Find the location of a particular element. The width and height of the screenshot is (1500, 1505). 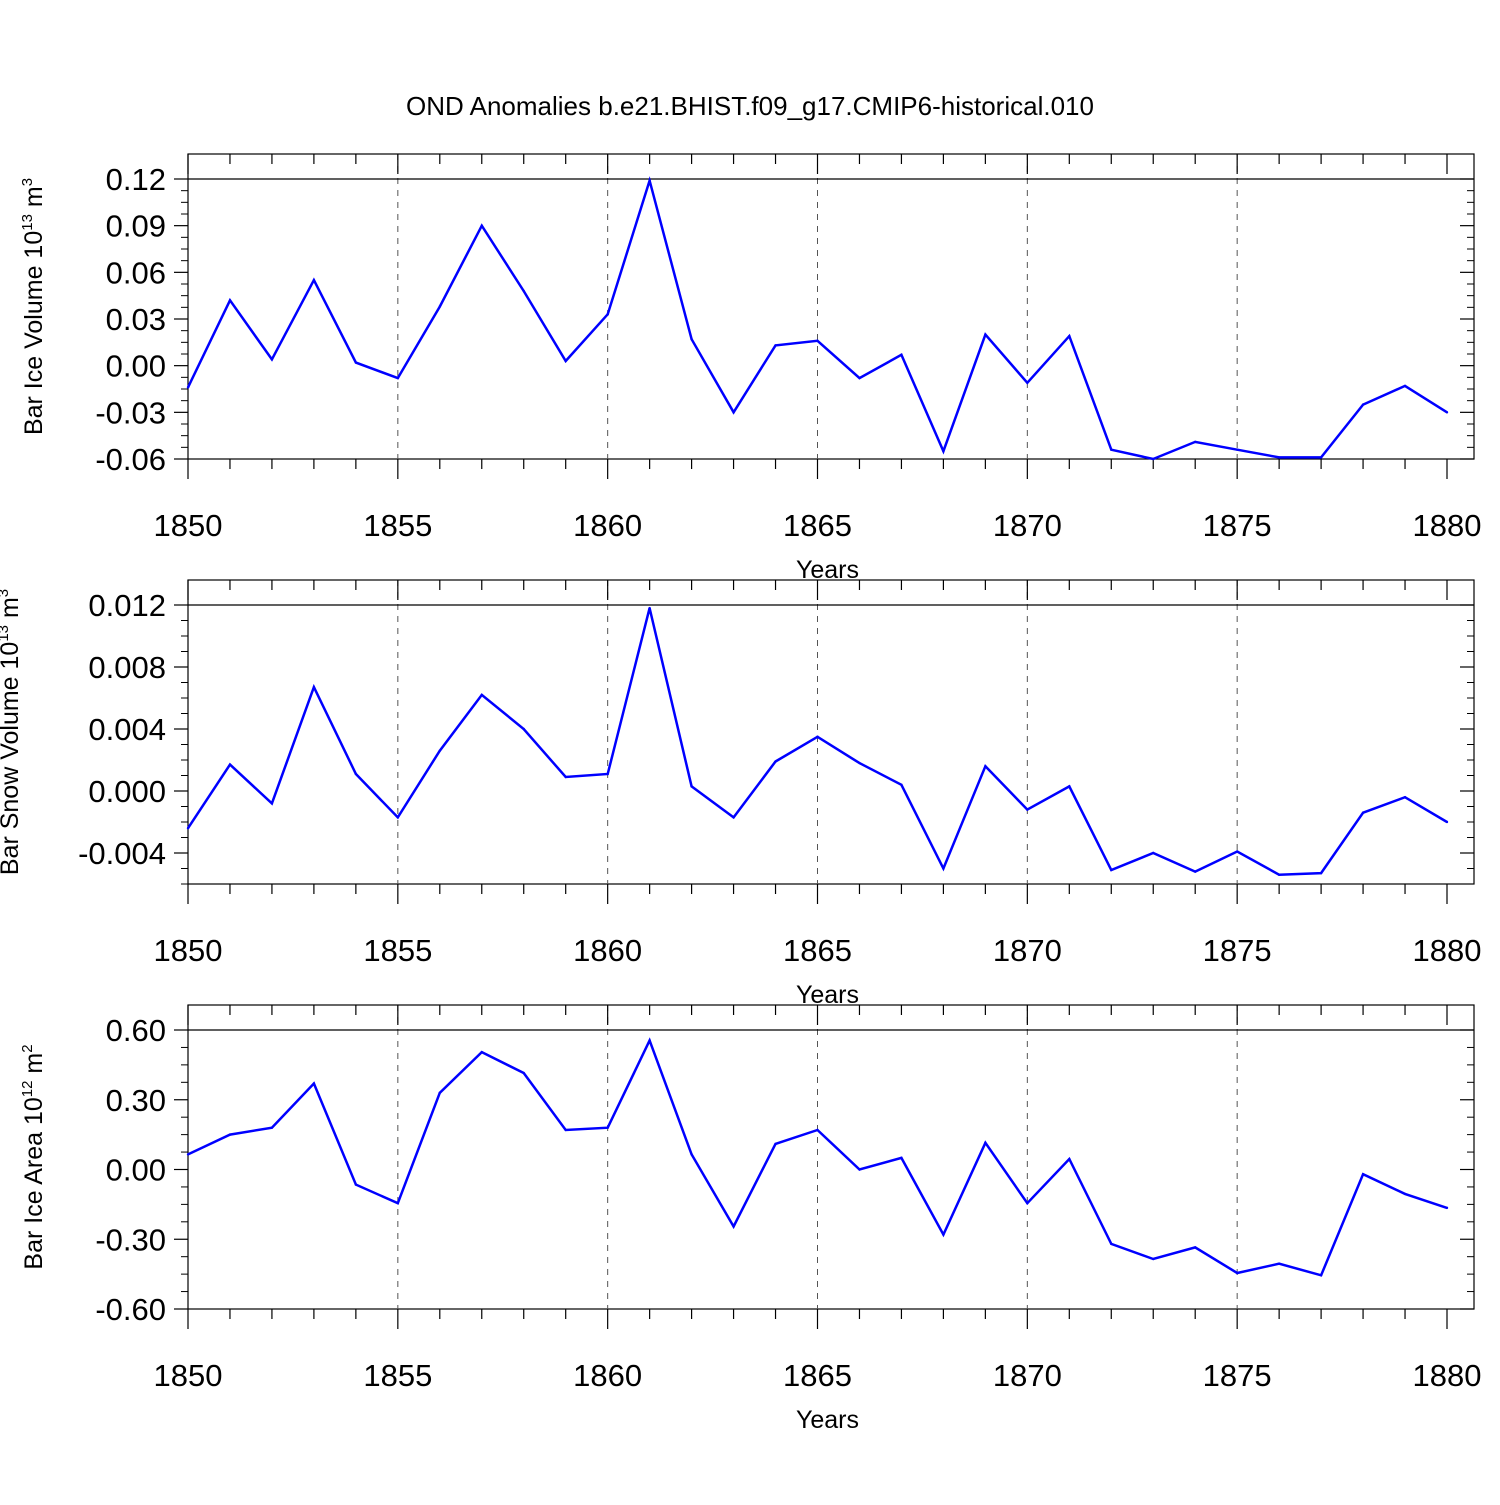

y-axis-title: Bar Ice Area 1012 m2 is located at coordinates (33, 1156).